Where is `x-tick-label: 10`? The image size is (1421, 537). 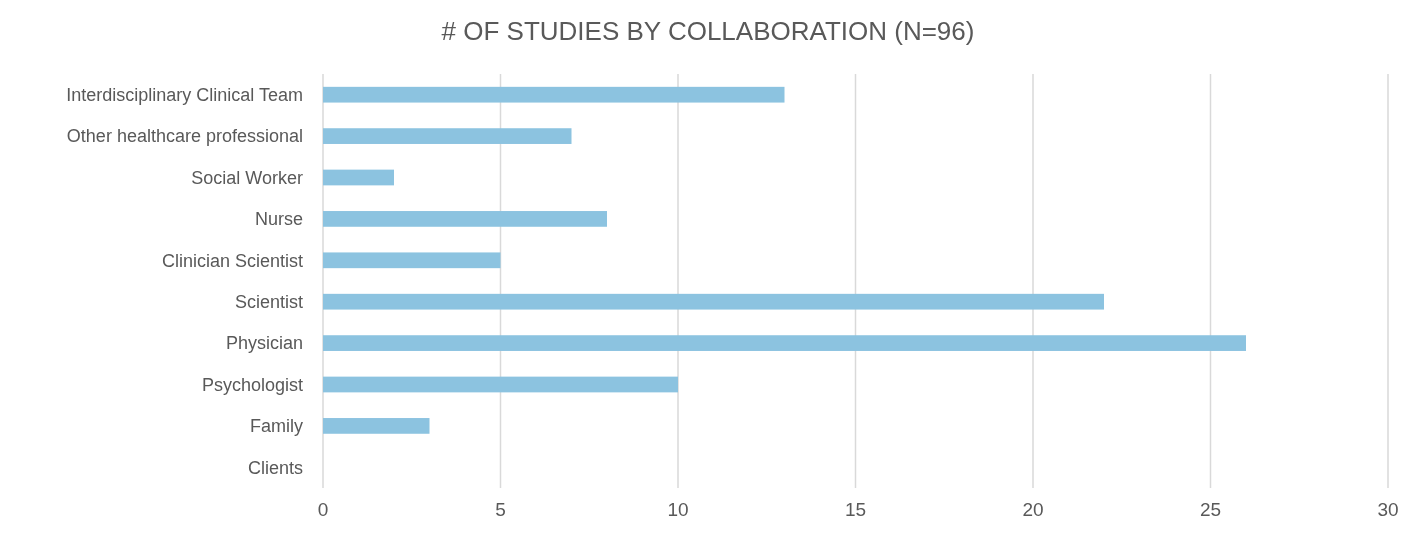 x-tick-label: 10 is located at coordinates (678, 509).